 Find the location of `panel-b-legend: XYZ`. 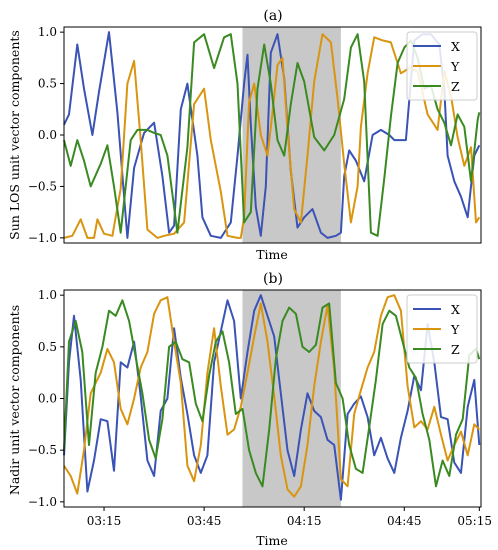

panel-b-legend: XYZ is located at coordinates (442, 329).